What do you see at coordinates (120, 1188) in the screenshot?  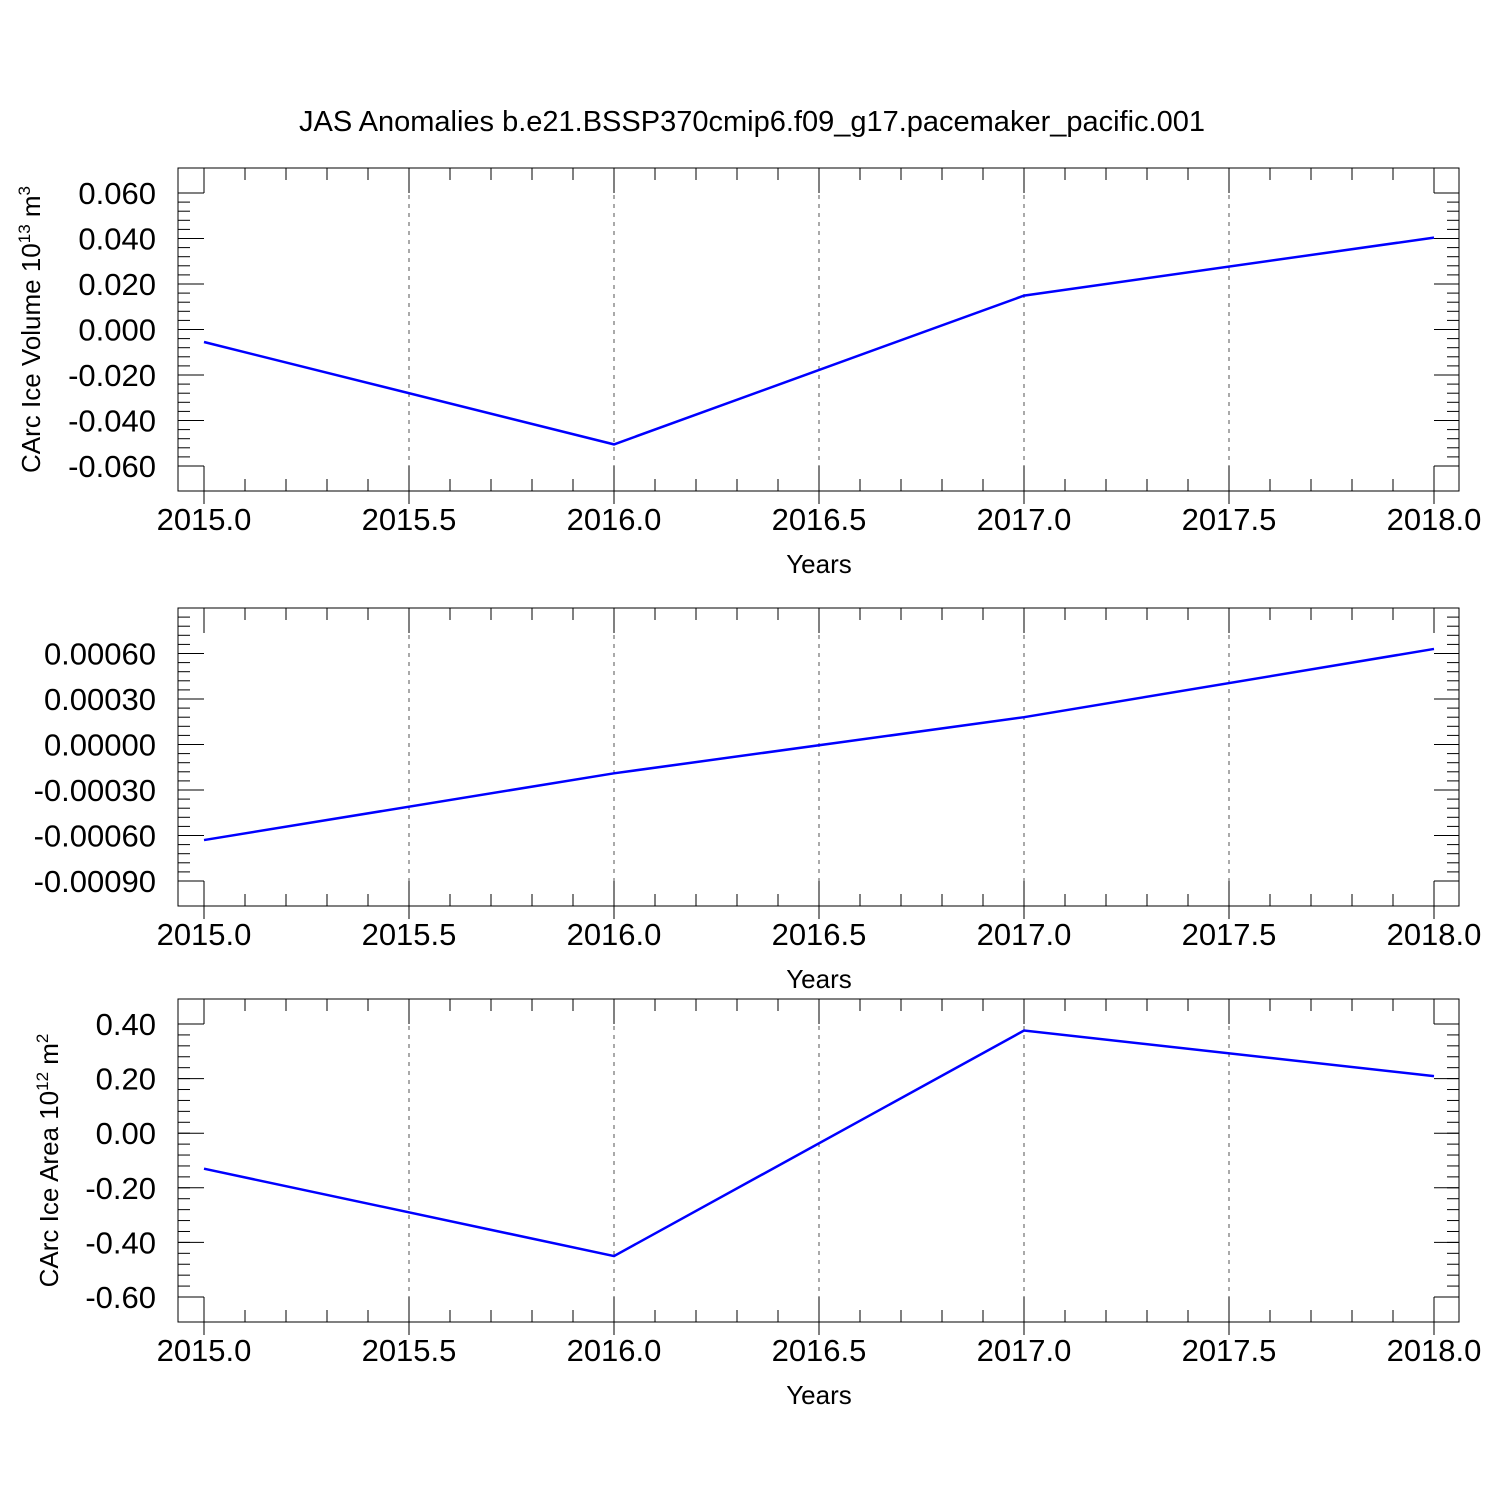 I see `y-tick-label: -0.20` at bounding box center [120, 1188].